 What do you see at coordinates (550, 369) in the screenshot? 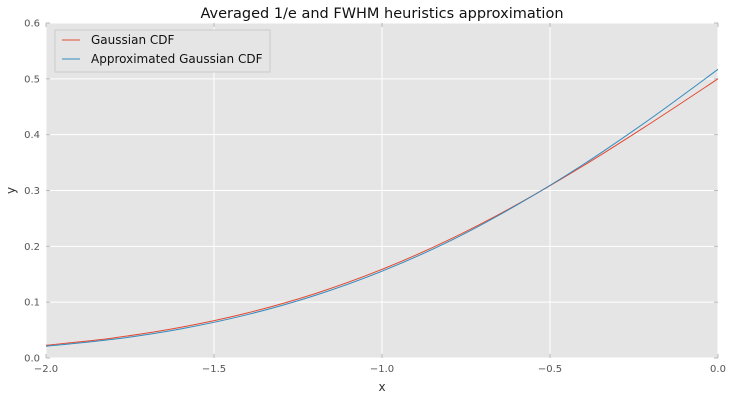
I see `x-tick-label: −0.5` at bounding box center [550, 369].